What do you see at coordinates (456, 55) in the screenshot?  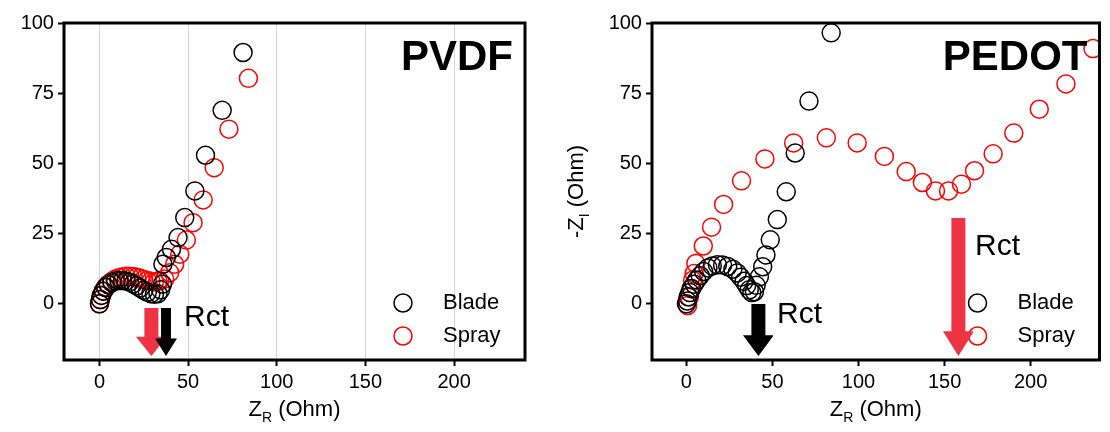 I see `chart-title: PVDF` at bounding box center [456, 55].